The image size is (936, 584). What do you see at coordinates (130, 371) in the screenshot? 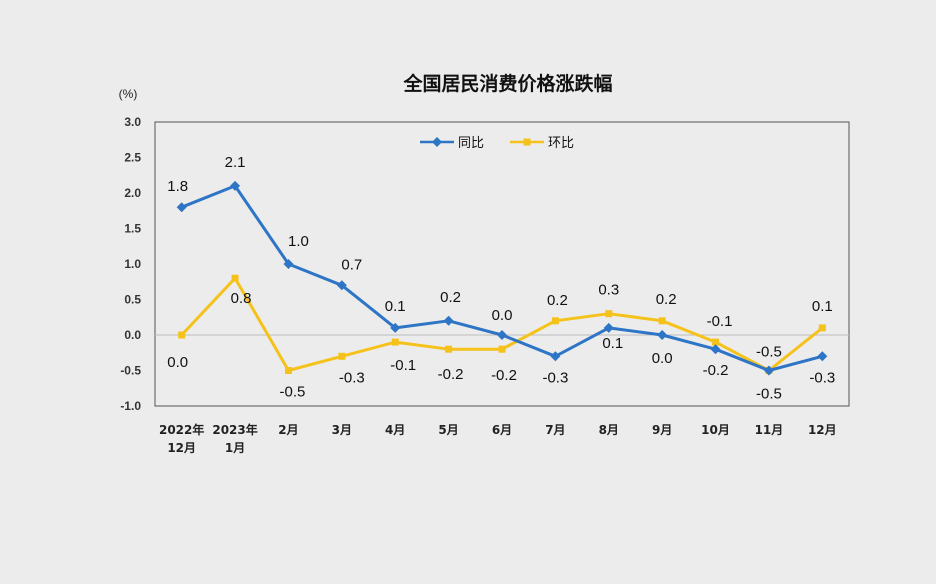
I see `y-tick-label: -0.5` at bounding box center [130, 371].